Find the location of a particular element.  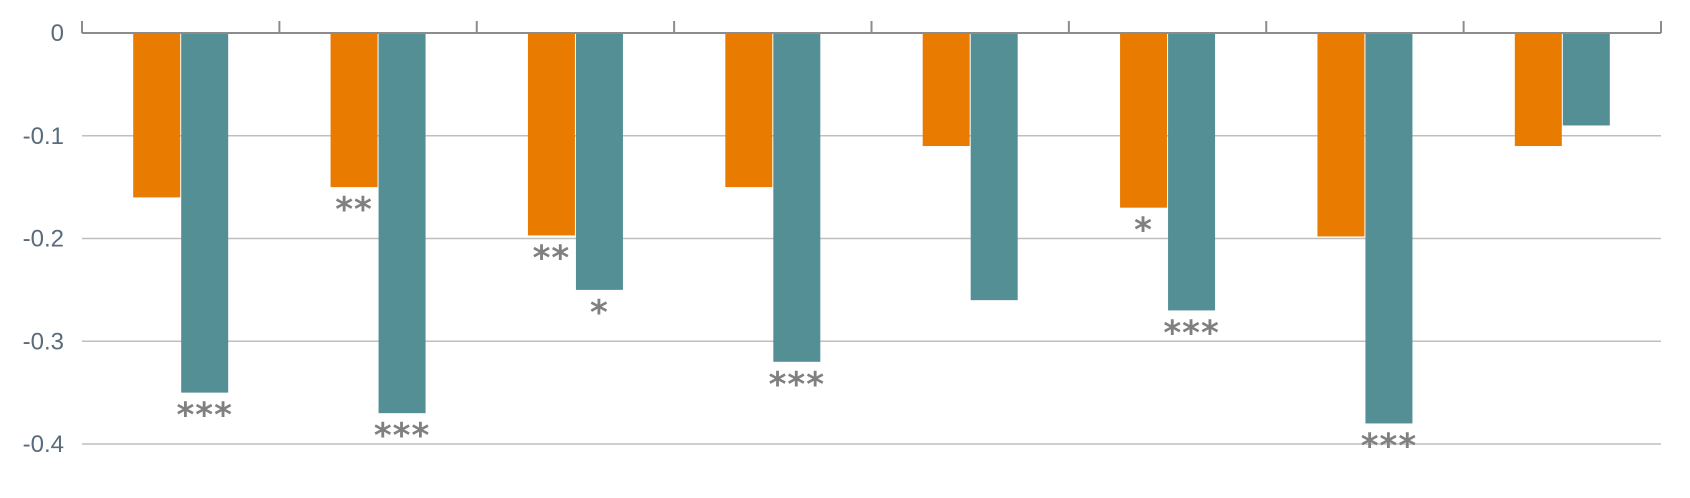

bar-series1-cat5 is located at coordinates (946, 90).